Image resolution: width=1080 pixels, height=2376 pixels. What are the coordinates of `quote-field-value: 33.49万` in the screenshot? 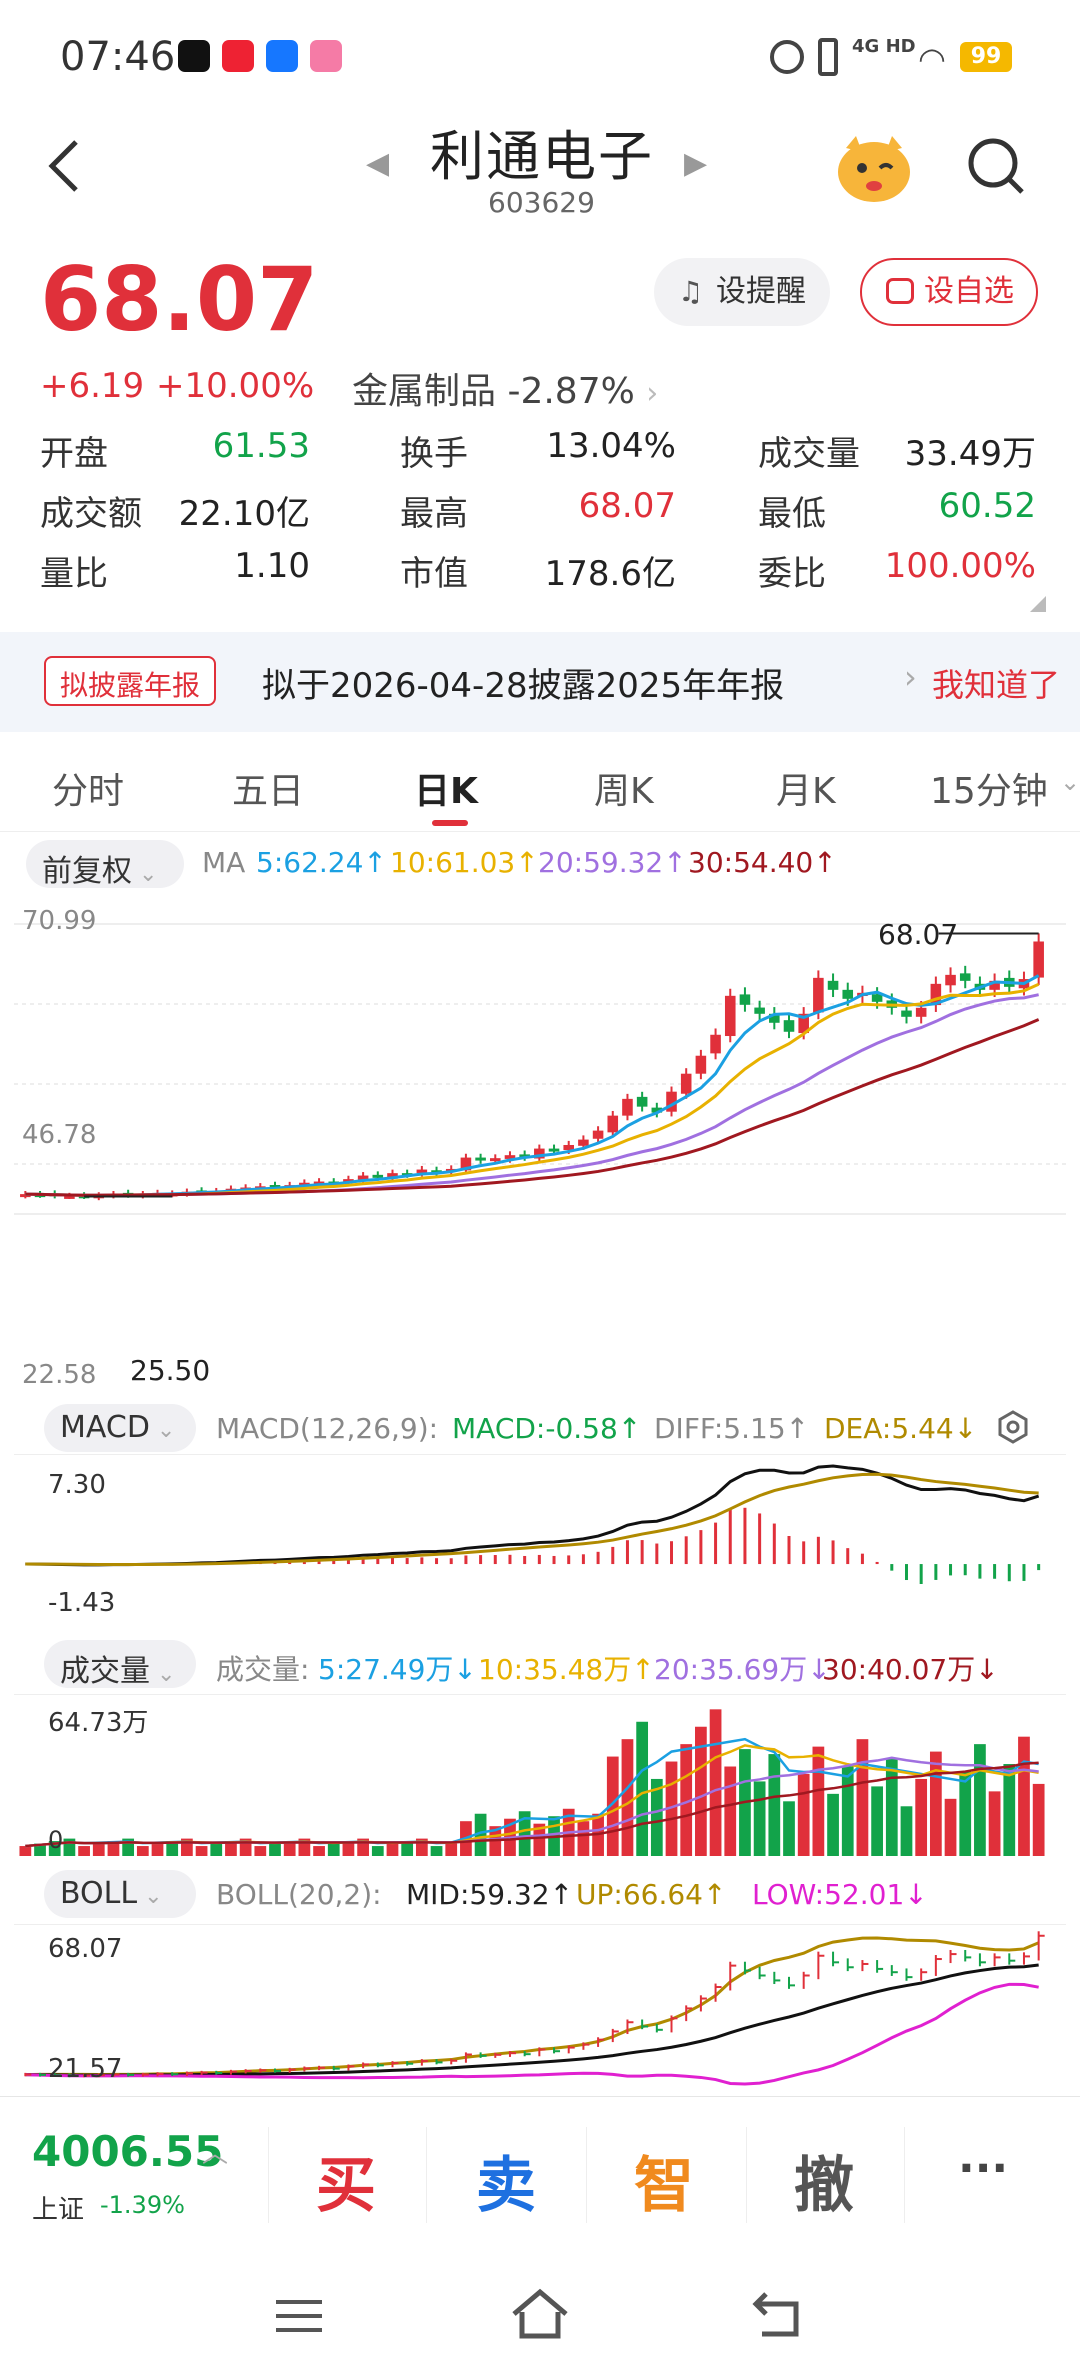 It's located at (970, 454).